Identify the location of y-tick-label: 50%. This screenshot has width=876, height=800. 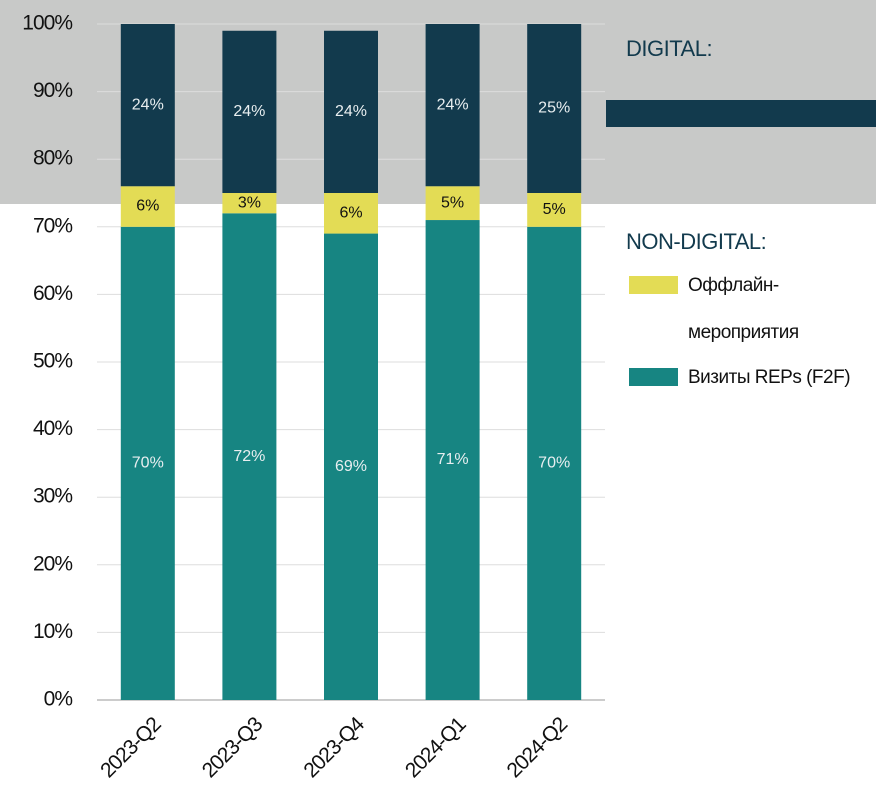
(52, 361).